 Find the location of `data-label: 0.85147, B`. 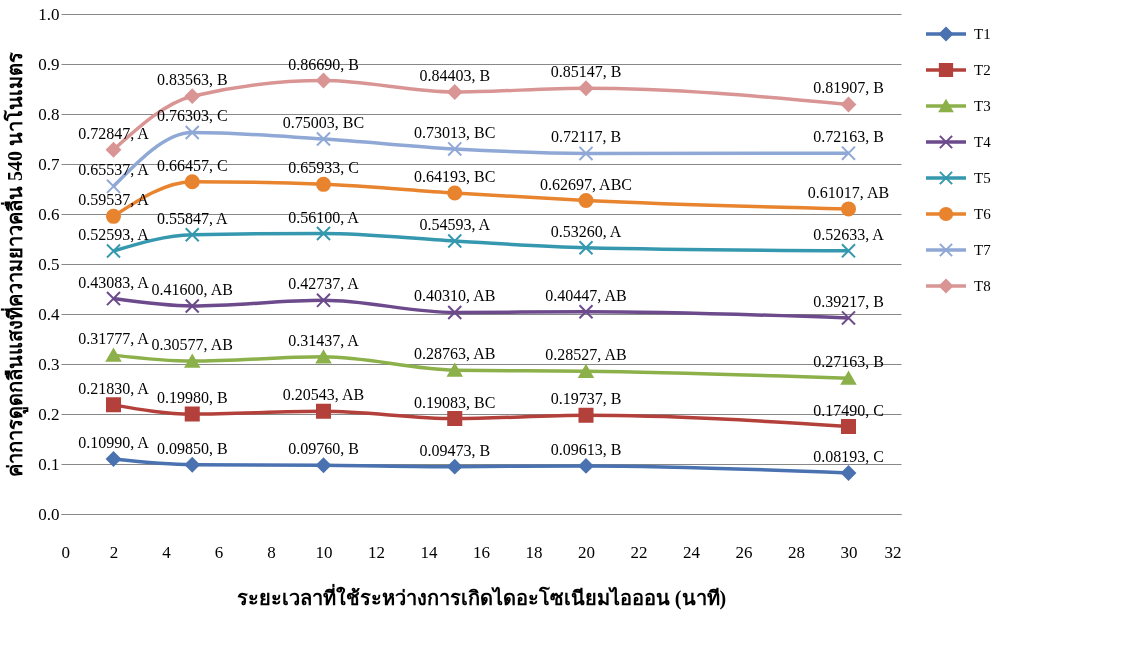

data-label: 0.85147, B is located at coordinates (586, 72).